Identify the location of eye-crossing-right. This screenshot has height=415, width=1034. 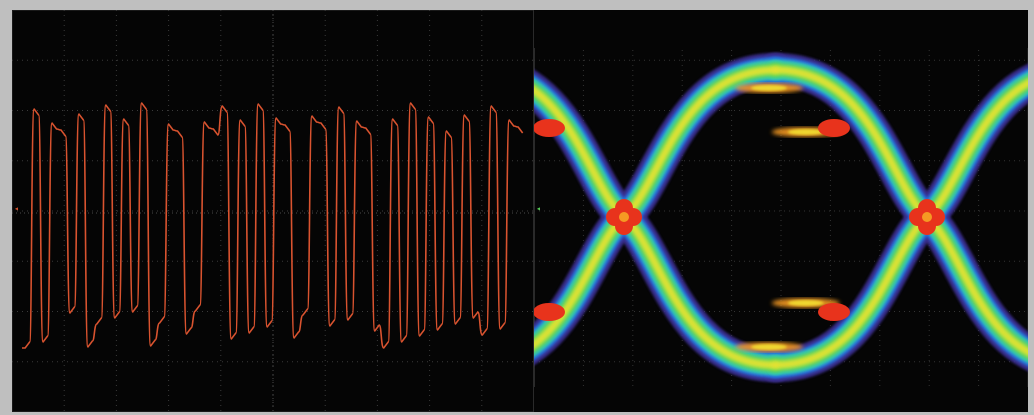
(927, 217).